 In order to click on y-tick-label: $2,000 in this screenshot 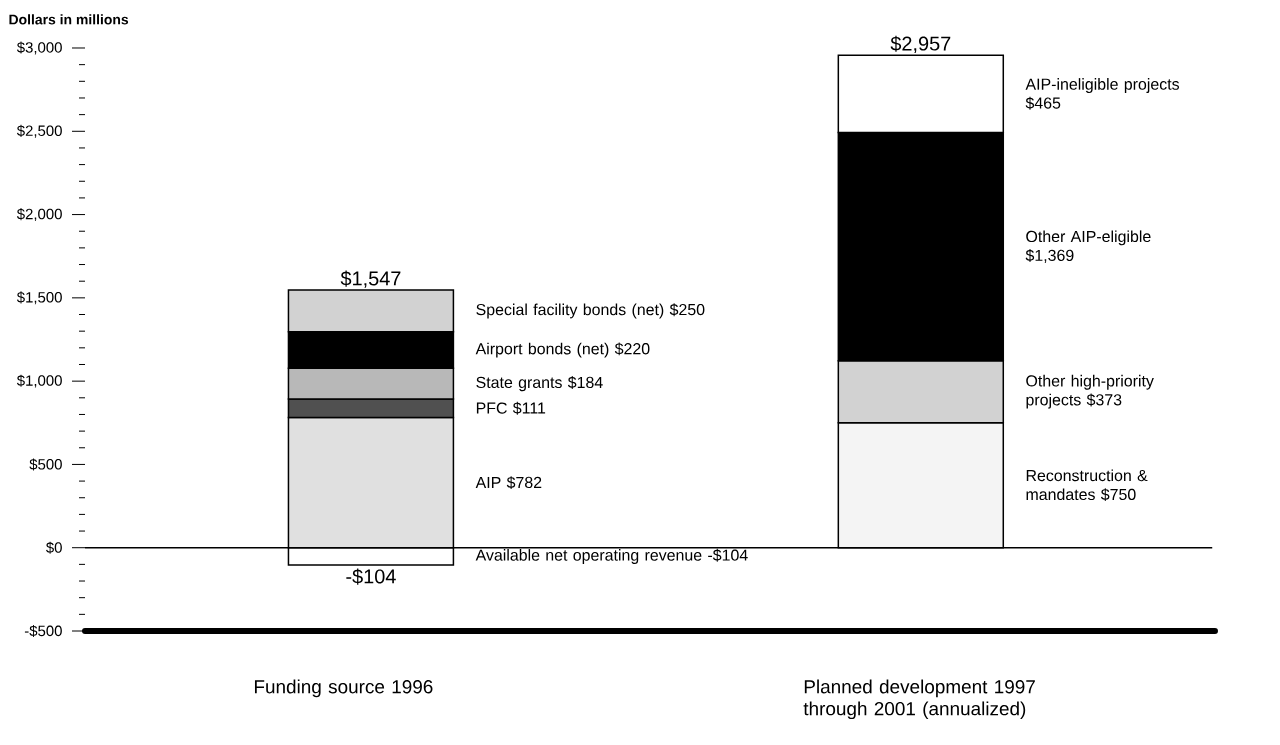, I will do `click(39, 215)`.